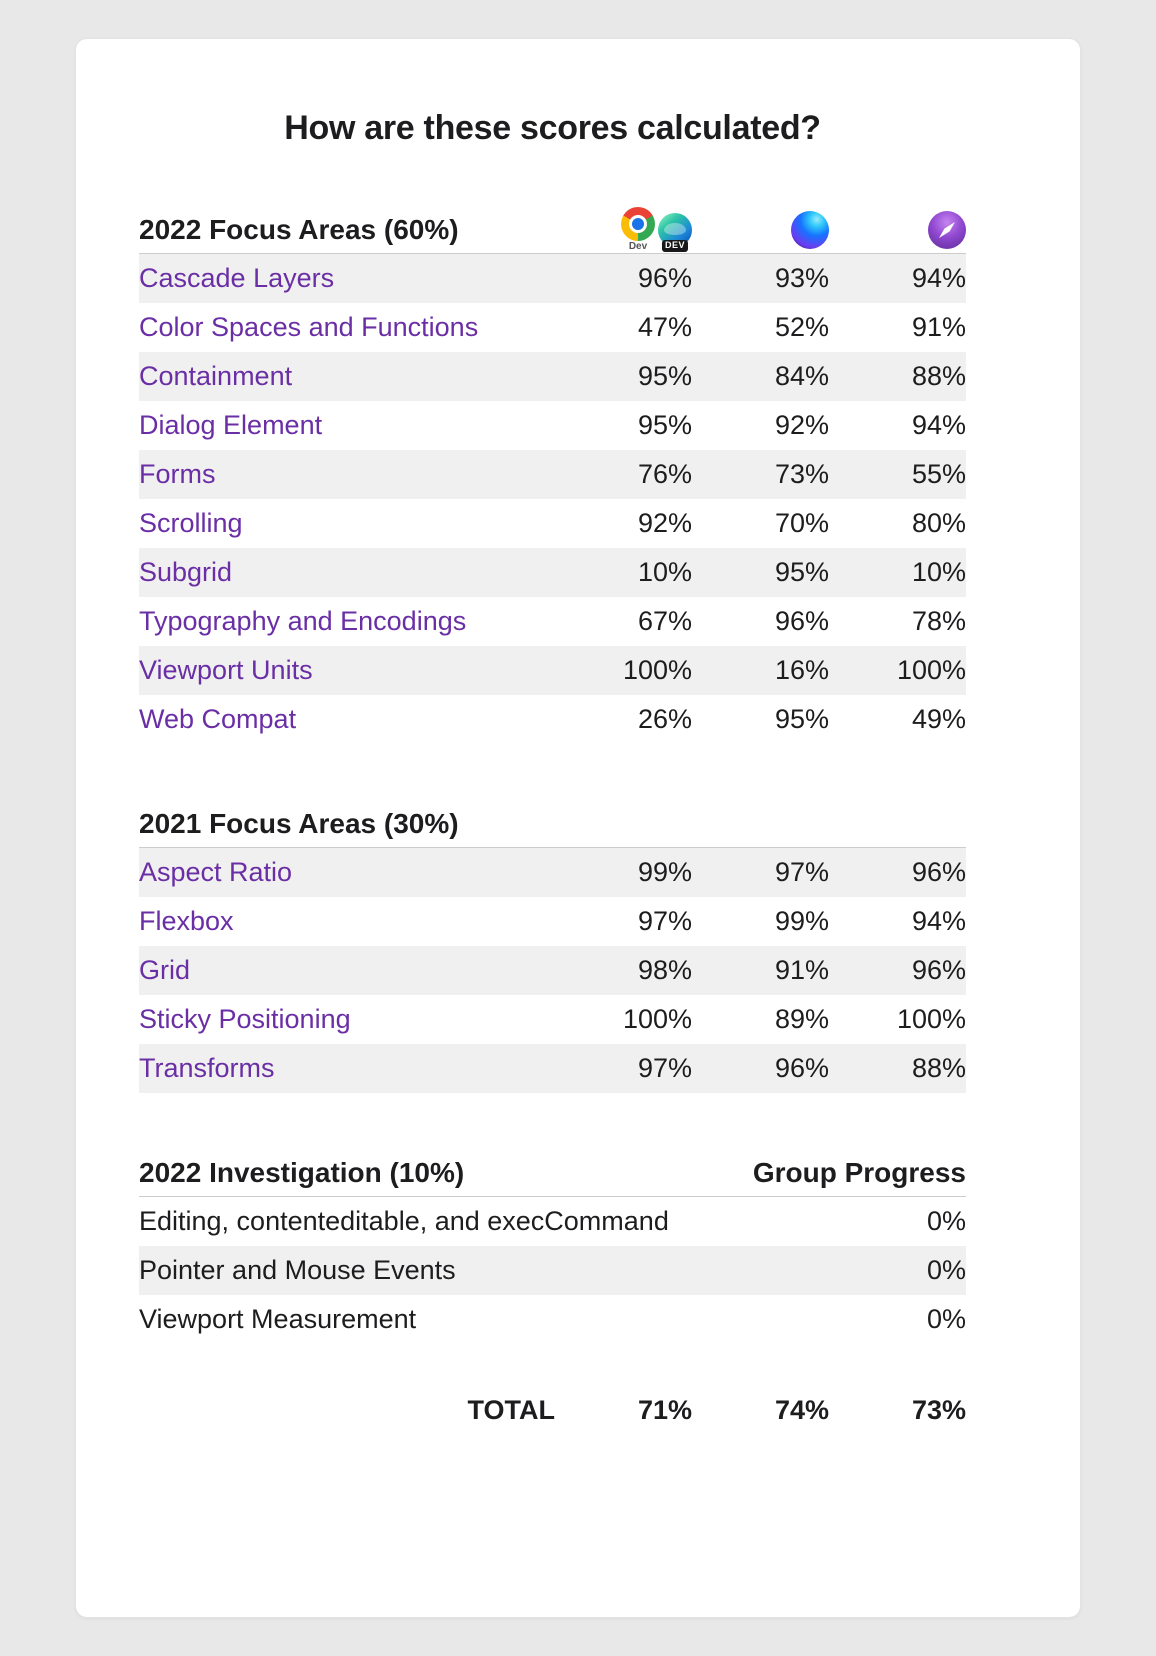 The image size is (1156, 1656). I want to click on table-row: Transforms 97% 96% 88%, so click(552, 1068).